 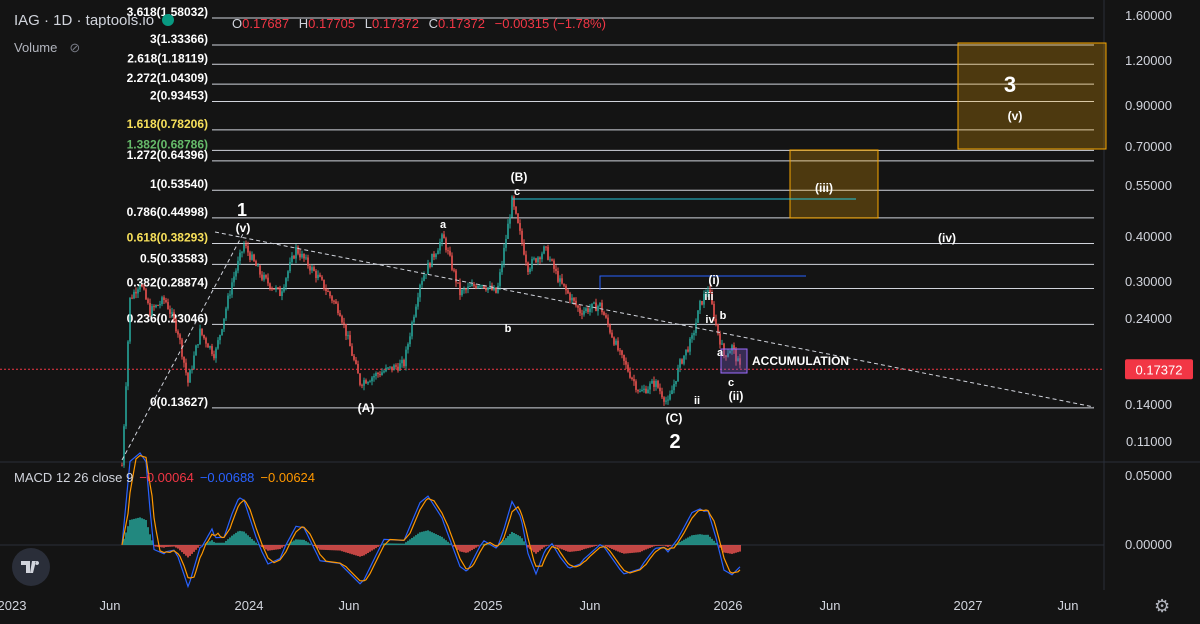 What do you see at coordinates (736, 396) in the screenshot?
I see `wave-label: (ii)` at bounding box center [736, 396].